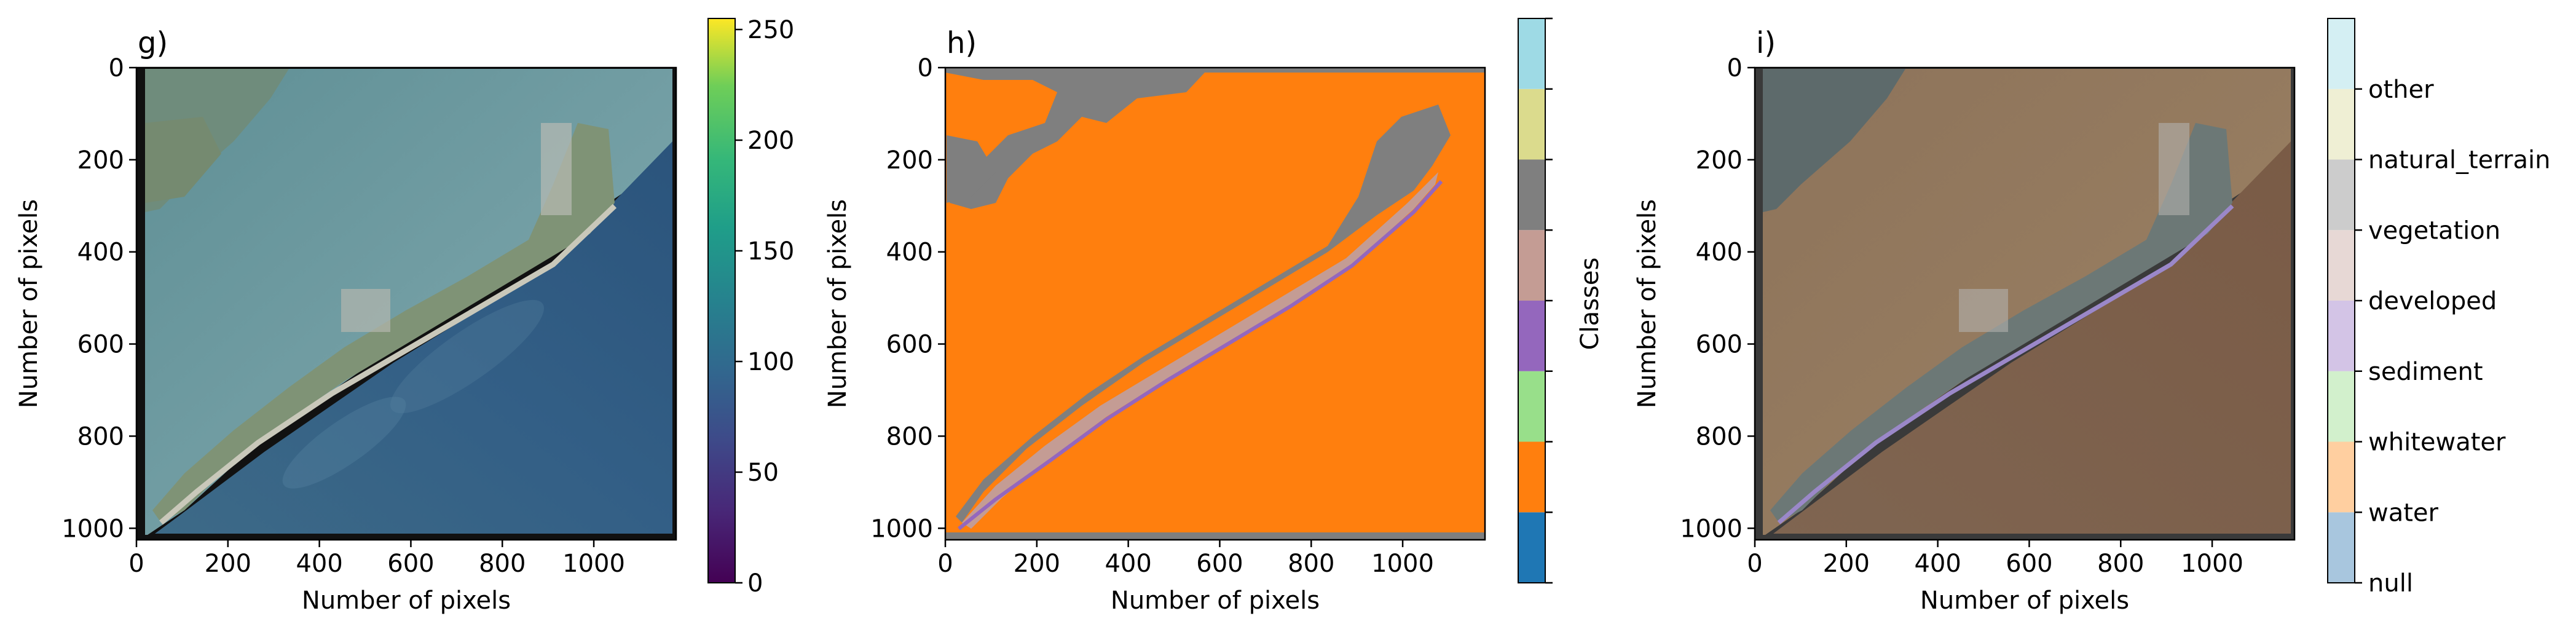 The image size is (2576, 632). Describe the element at coordinates (2404, 513) in the screenshot. I see `i-cbar-class-label: water` at that location.